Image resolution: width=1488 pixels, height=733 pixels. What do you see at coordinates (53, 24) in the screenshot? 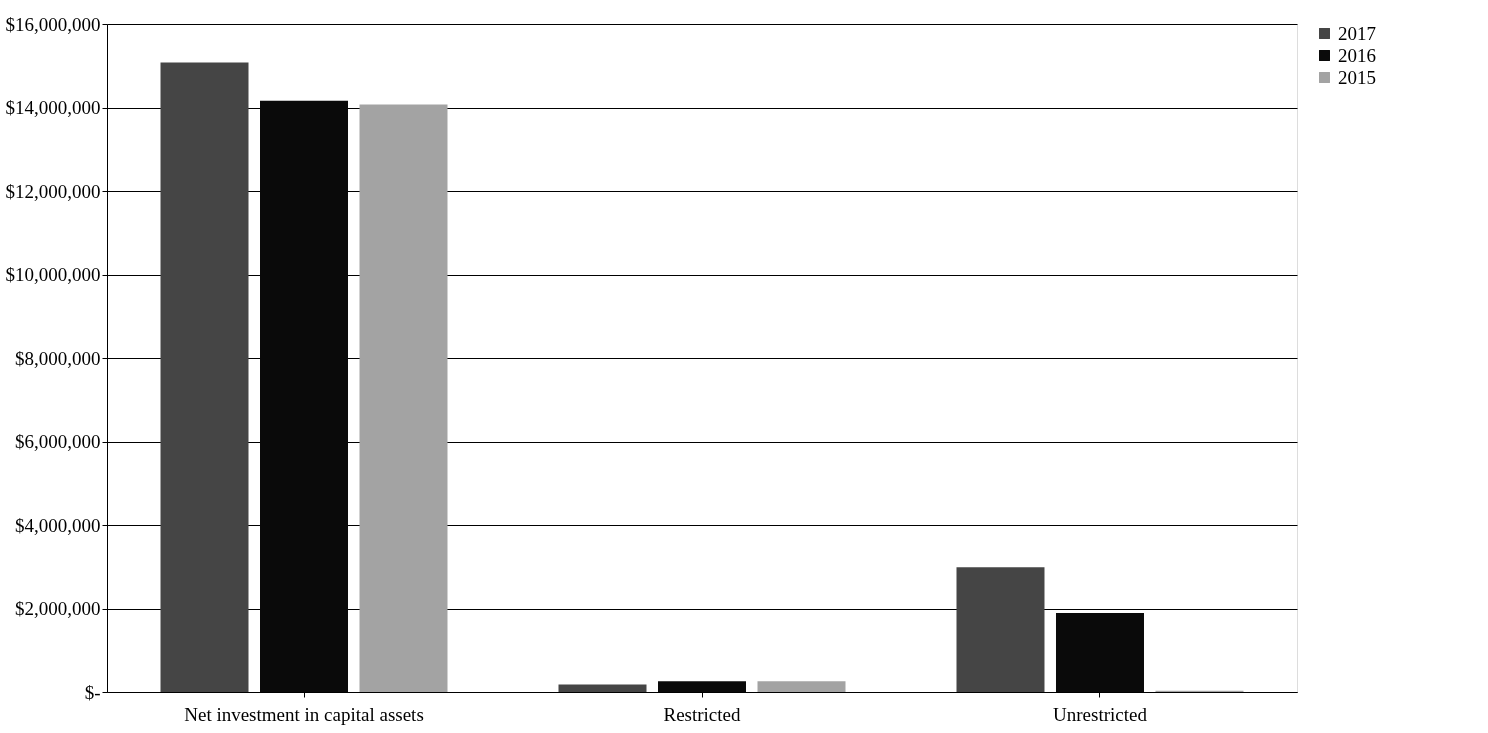
I see `y-tick-label: $16,000,000` at bounding box center [53, 24].